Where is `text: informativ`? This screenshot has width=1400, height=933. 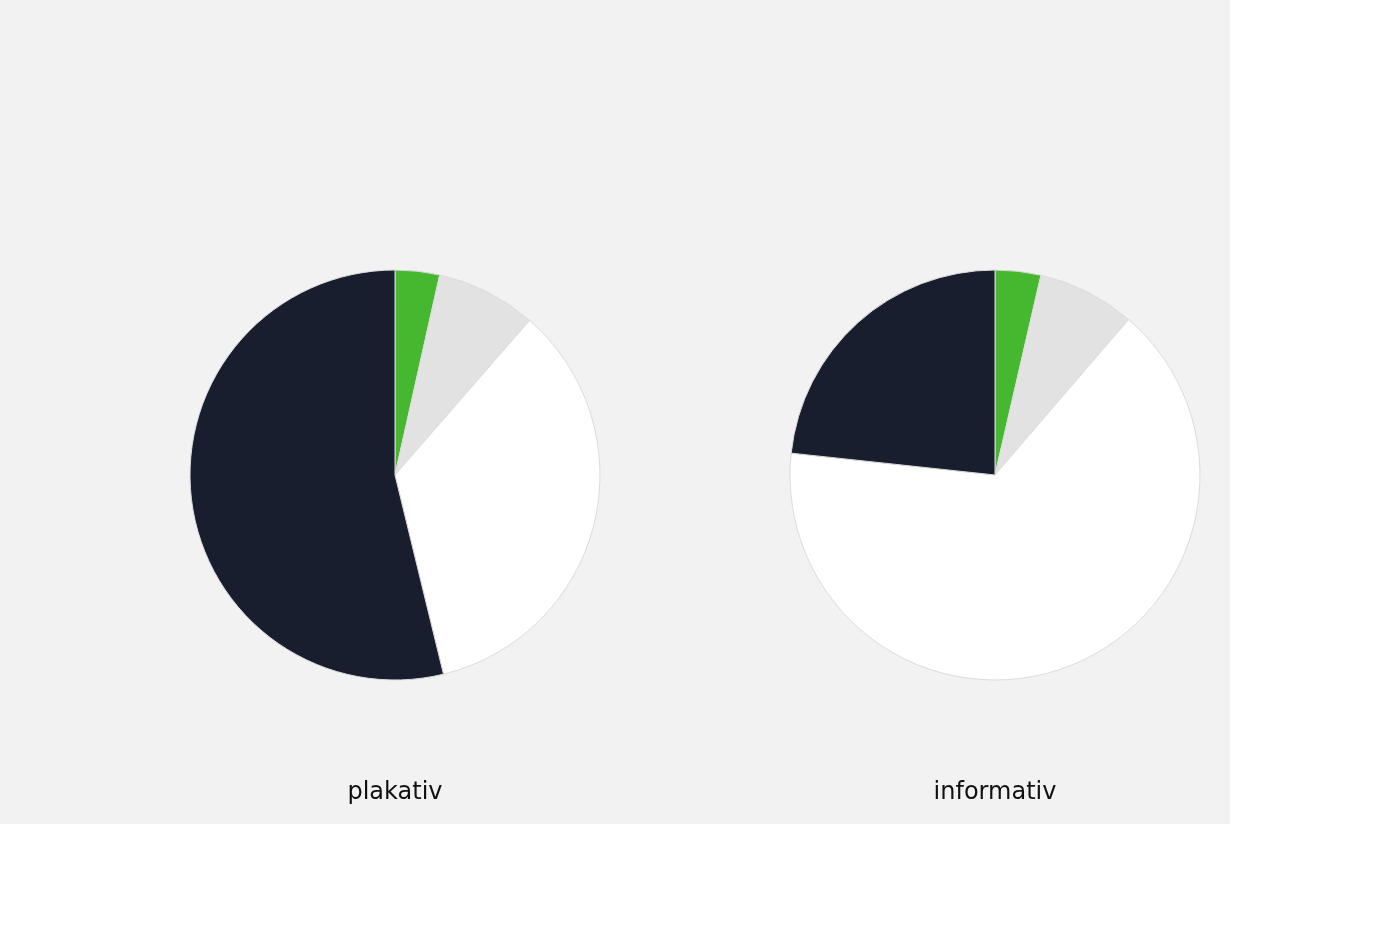
text: informativ is located at coordinates (995, 791).